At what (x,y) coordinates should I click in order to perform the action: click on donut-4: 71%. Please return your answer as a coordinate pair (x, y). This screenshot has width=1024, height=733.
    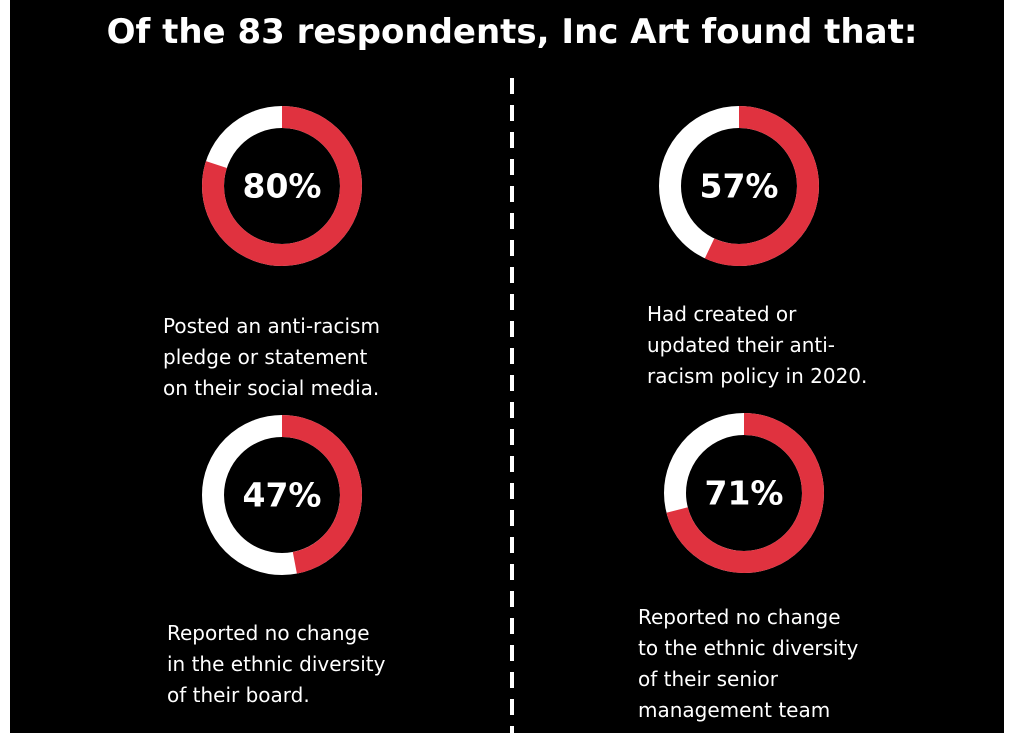
    Looking at the image, I should click on (744, 493).